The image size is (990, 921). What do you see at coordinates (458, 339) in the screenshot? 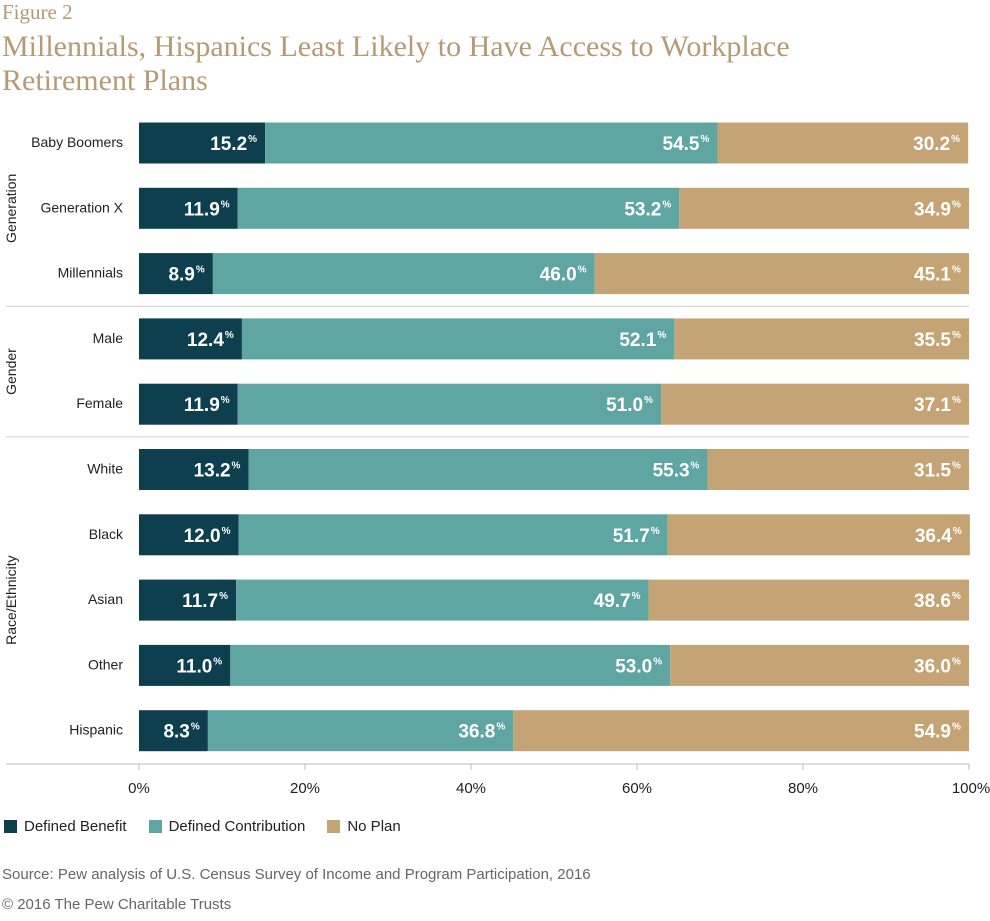
I see `bar-defined-contribution-male` at bounding box center [458, 339].